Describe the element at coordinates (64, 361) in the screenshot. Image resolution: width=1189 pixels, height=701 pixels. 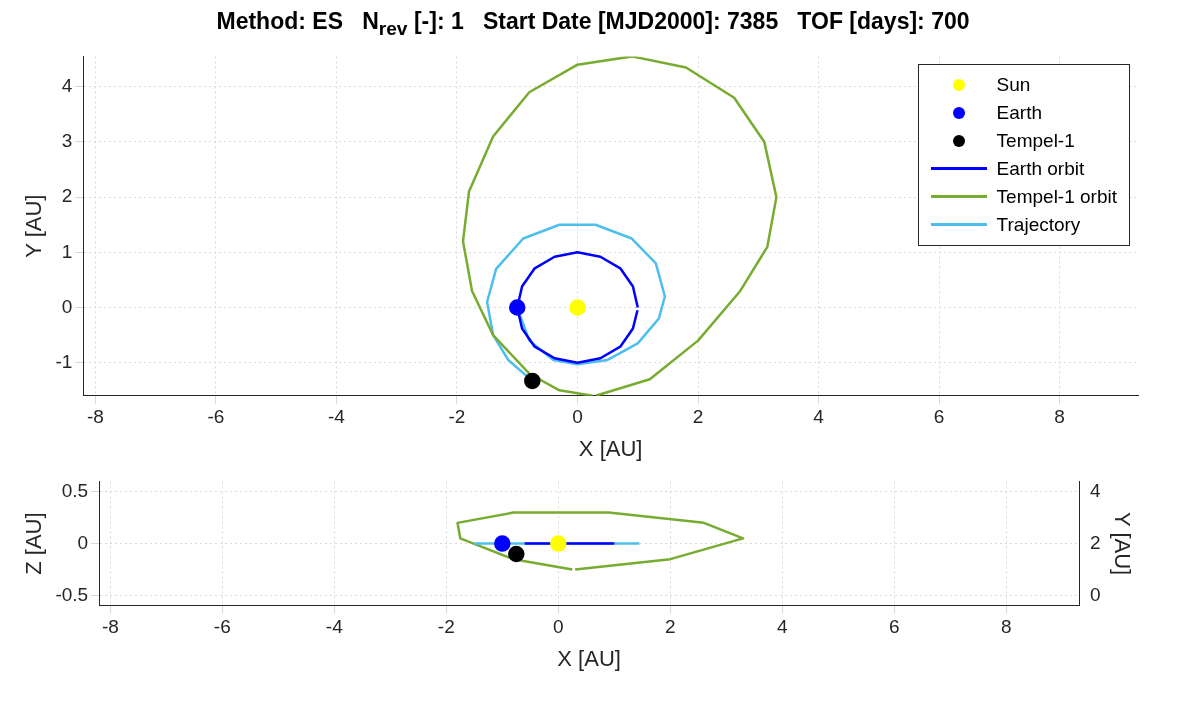
I see `y-tick-label: -1` at that location.